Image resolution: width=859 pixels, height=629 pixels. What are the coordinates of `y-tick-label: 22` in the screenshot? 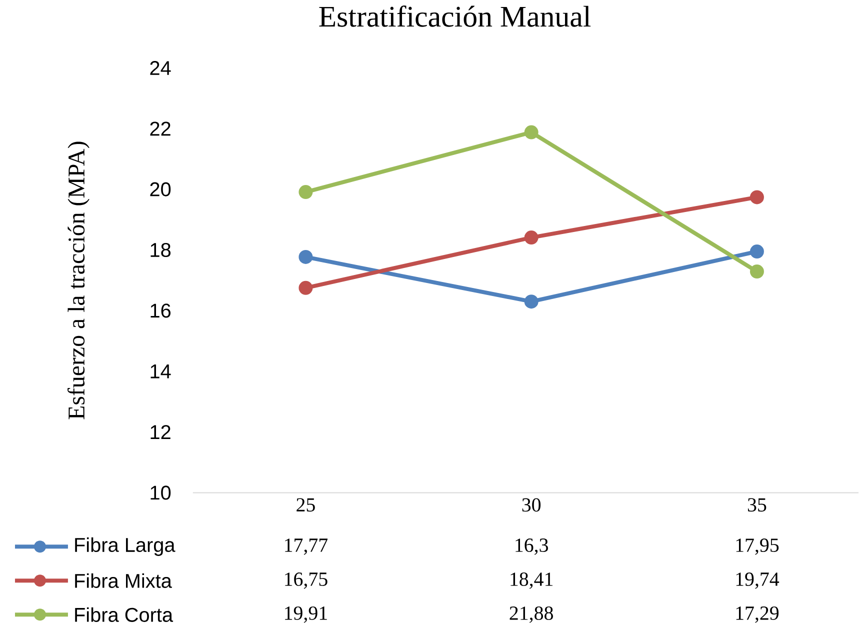 It's located at (160, 129).